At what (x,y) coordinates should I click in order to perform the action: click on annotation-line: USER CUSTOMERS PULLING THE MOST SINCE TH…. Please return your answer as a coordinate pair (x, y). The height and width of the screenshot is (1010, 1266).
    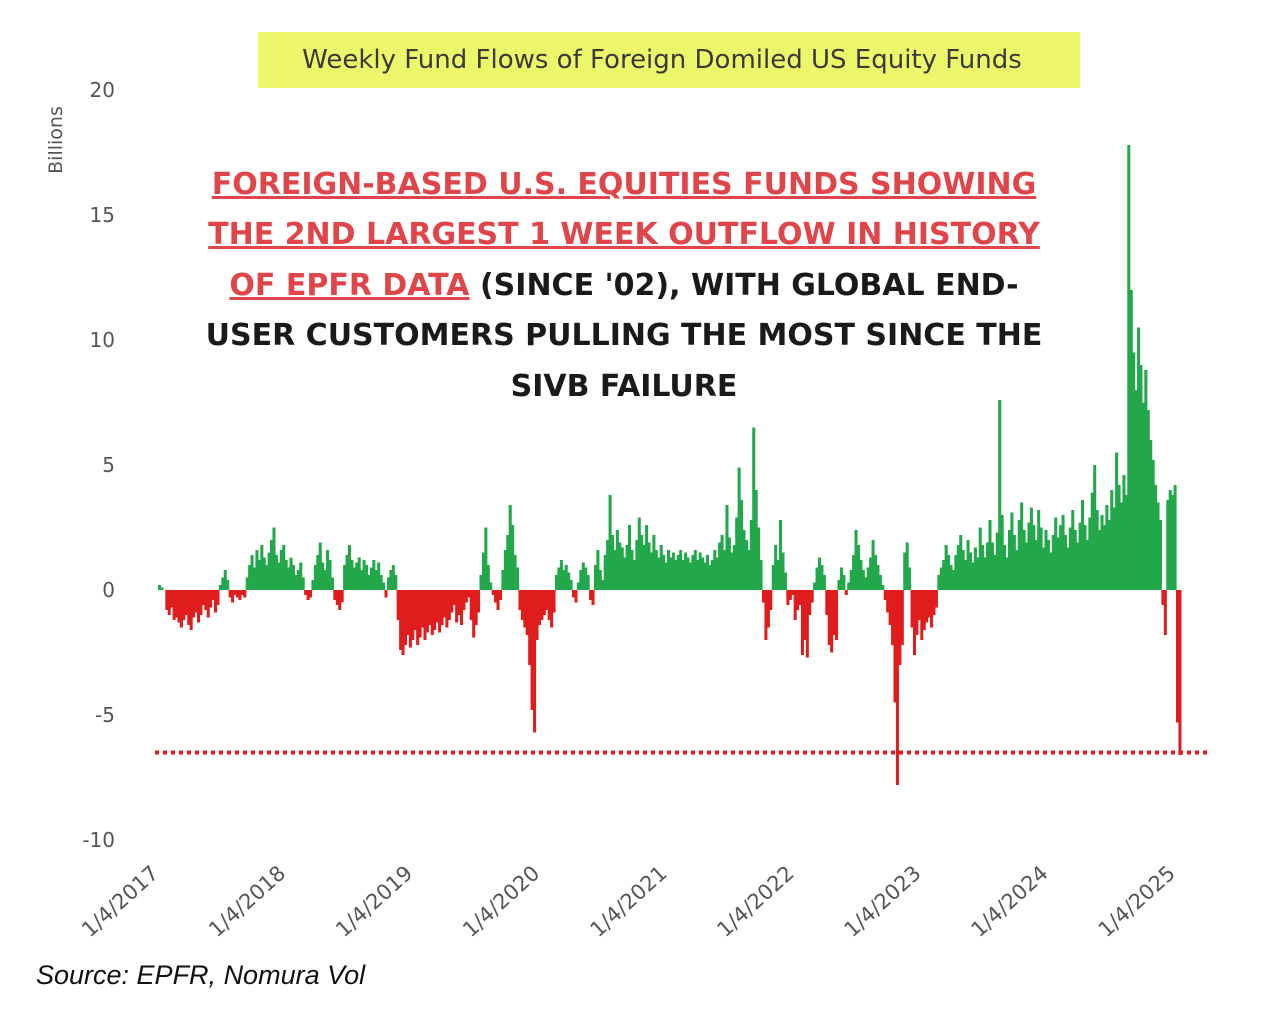
    Looking at the image, I should click on (624, 335).